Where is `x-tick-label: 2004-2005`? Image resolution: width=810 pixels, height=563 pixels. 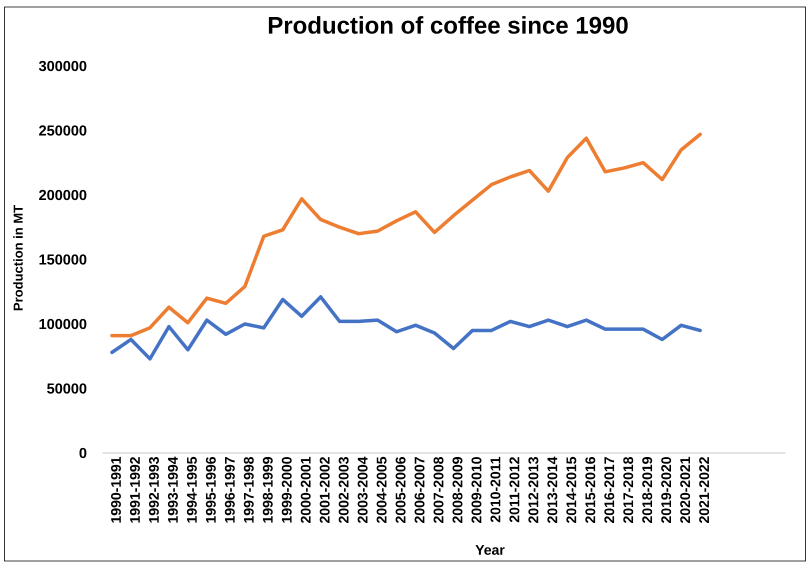
x-tick-label: 2004-2005 is located at coordinates (381, 489).